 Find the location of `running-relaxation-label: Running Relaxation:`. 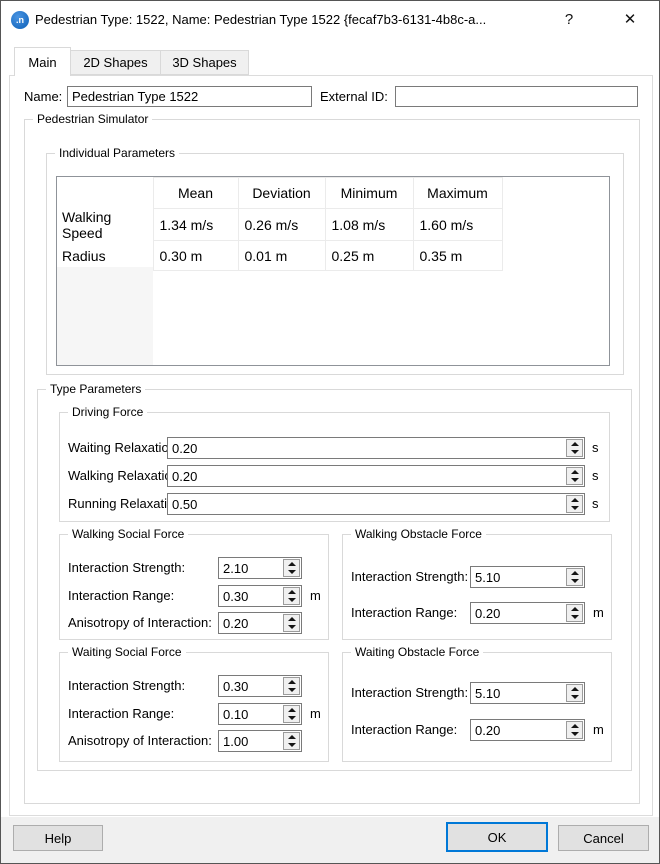

running-relaxation-label: Running Relaxation: is located at coordinates (127, 503).